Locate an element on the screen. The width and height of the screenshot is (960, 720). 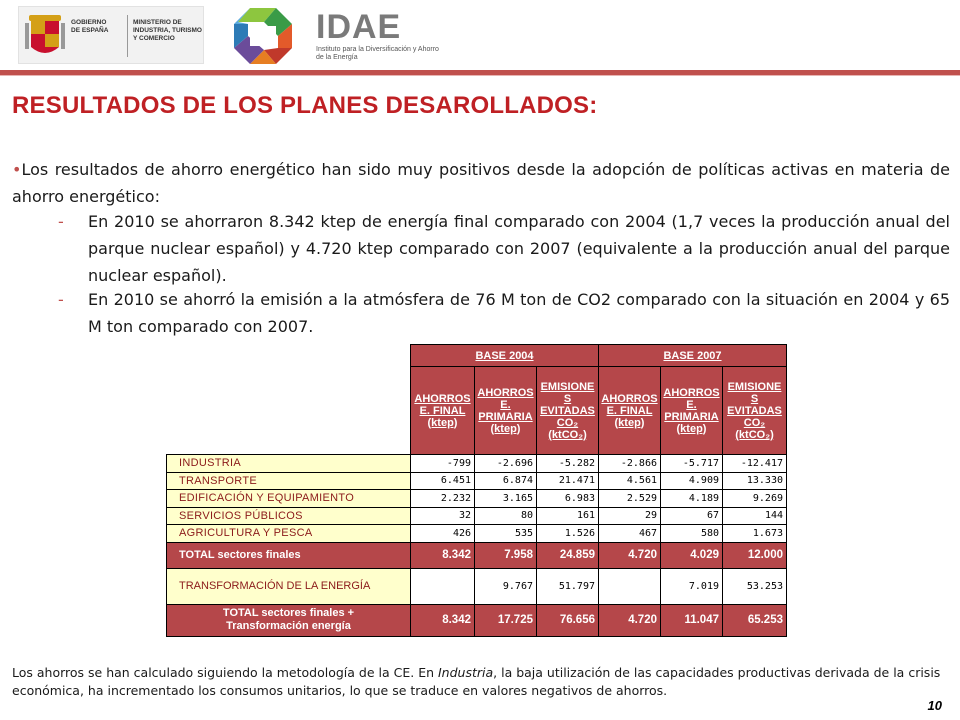
table-cell: 12.000 is located at coordinates (754, 555).